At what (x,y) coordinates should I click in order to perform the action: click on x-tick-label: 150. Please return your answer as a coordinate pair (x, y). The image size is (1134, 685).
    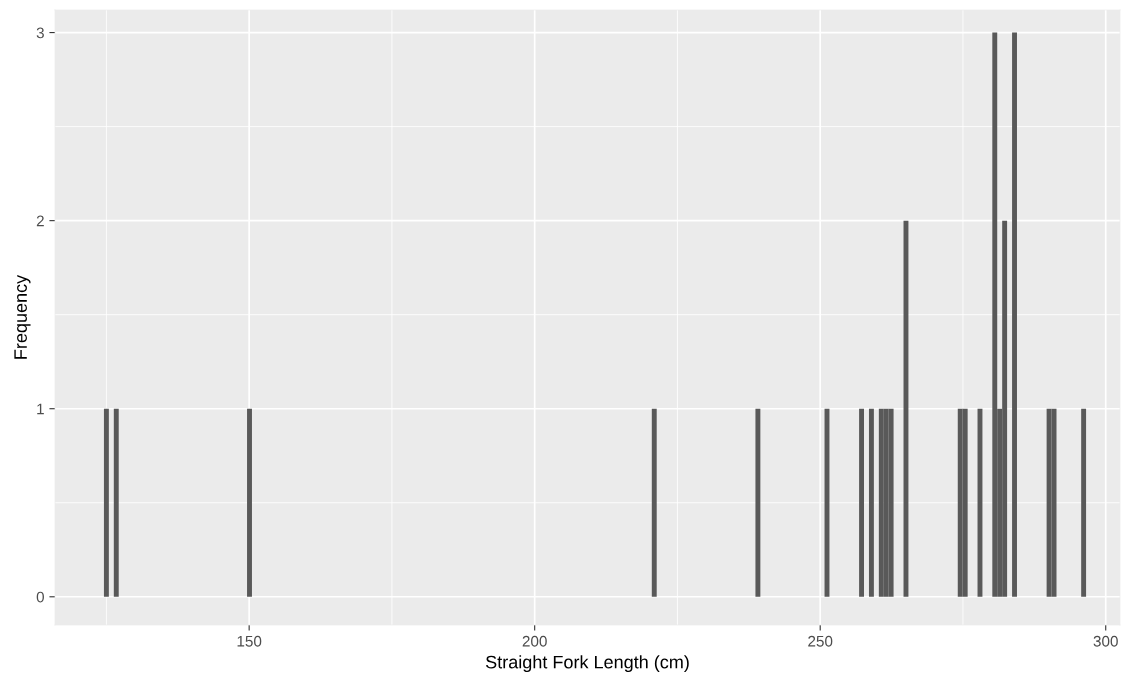
    Looking at the image, I should click on (249, 641).